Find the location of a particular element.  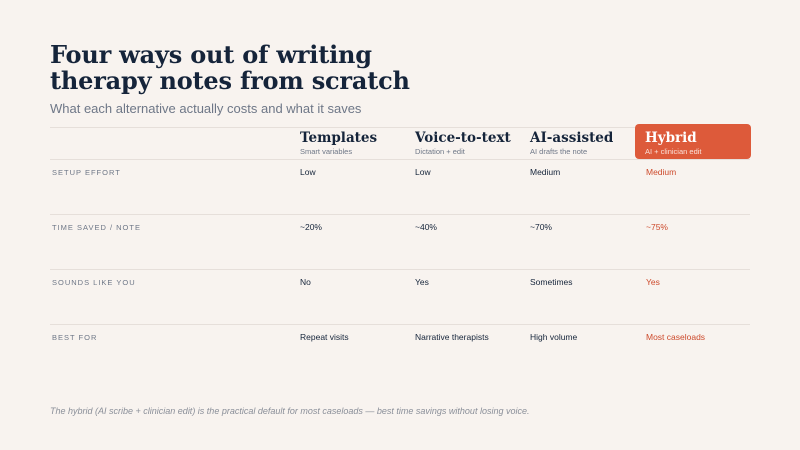

column-title: Voice-to-text is located at coordinates (463, 138).